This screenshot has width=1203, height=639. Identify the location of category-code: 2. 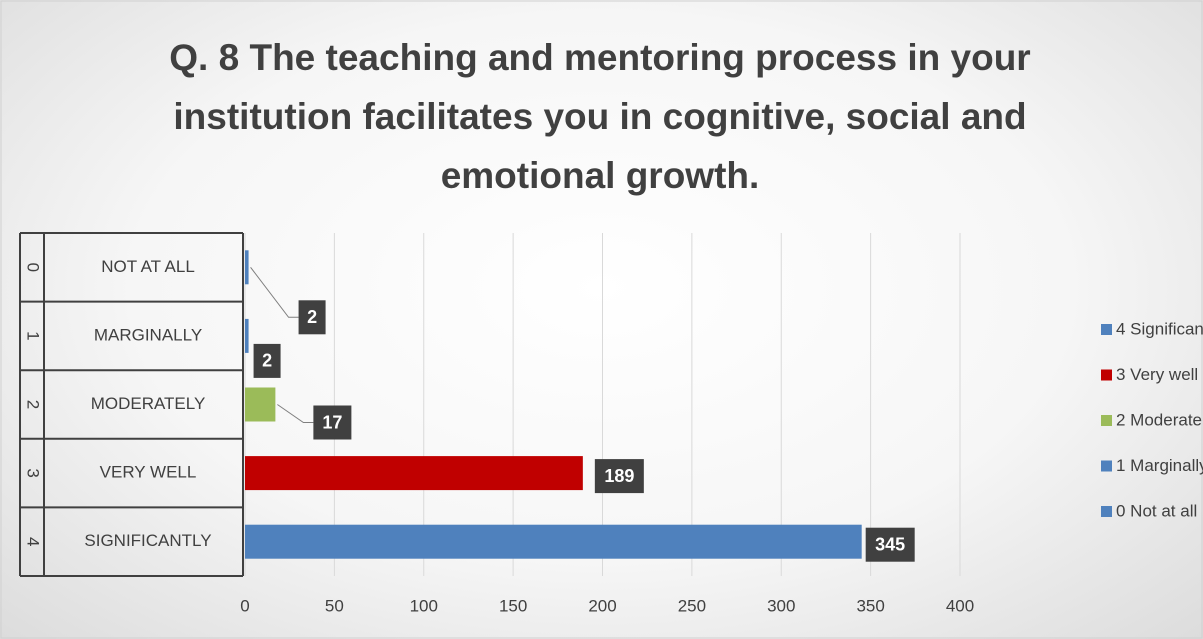
(33, 404).